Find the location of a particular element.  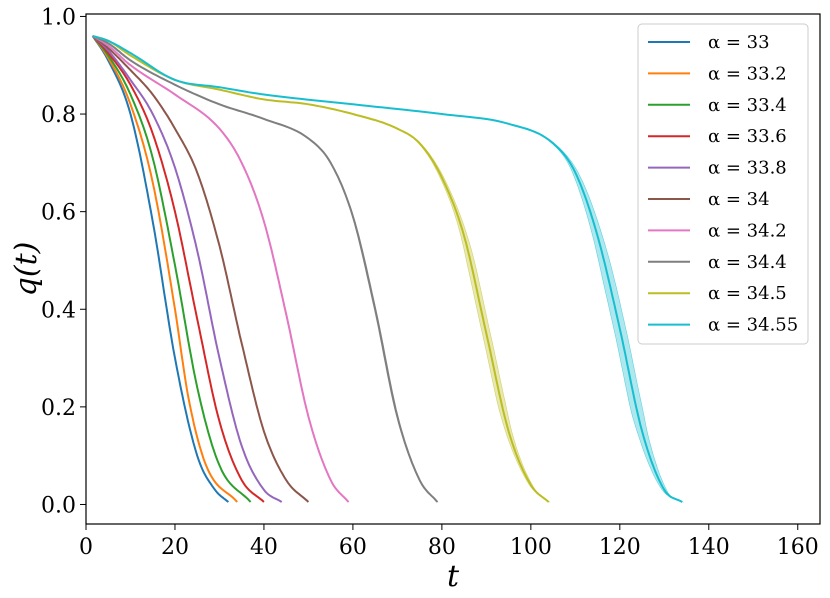

x-axis-label: t is located at coordinates (453, 576).